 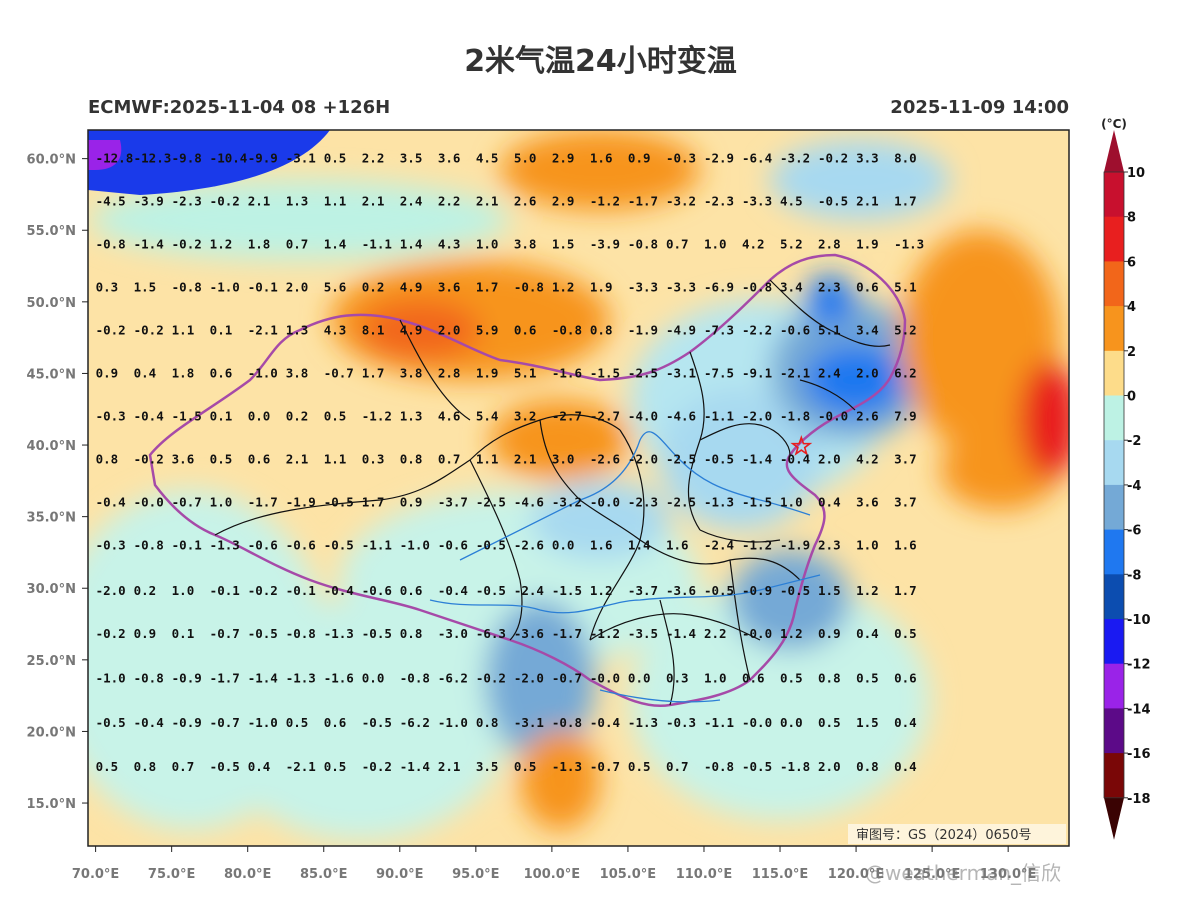 What do you see at coordinates (323, 874) in the screenshot?
I see `lon-tick-label: 85.0°E` at bounding box center [323, 874].